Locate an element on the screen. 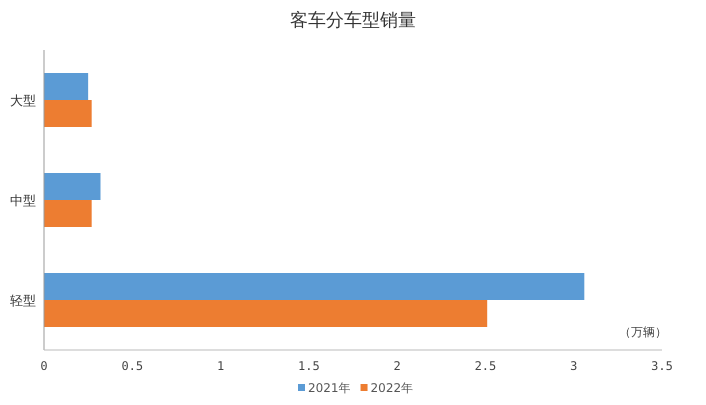 This screenshot has height=405, width=706. x-tick-label: 2.5 is located at coordinates (485, 366).